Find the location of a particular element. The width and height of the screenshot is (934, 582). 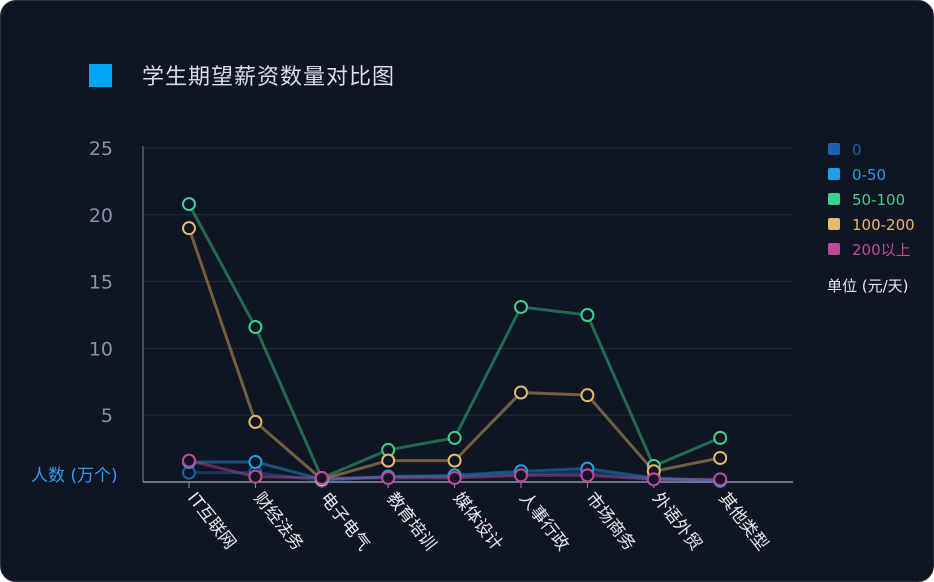

x-tick-label: 人事行政 is located at coordinates (544, 522).